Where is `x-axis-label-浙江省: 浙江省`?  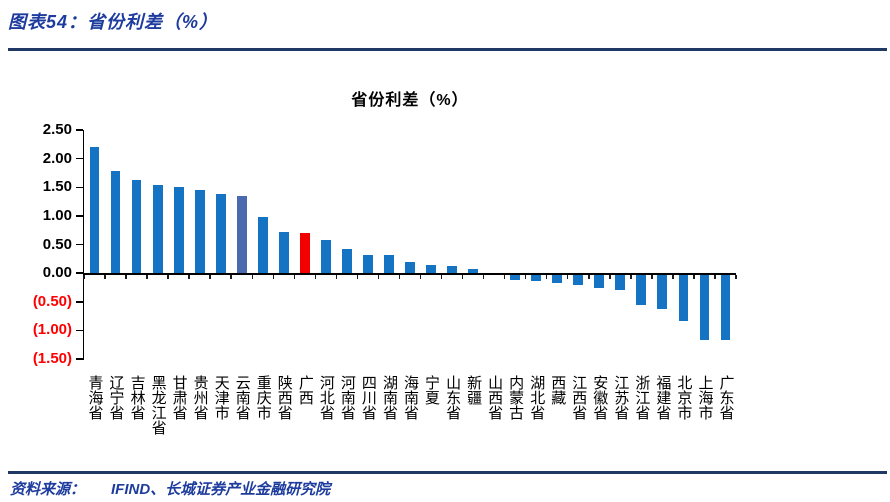
x-axis-label-浙江省: 浙江省 is located at coordinates (642, 397).